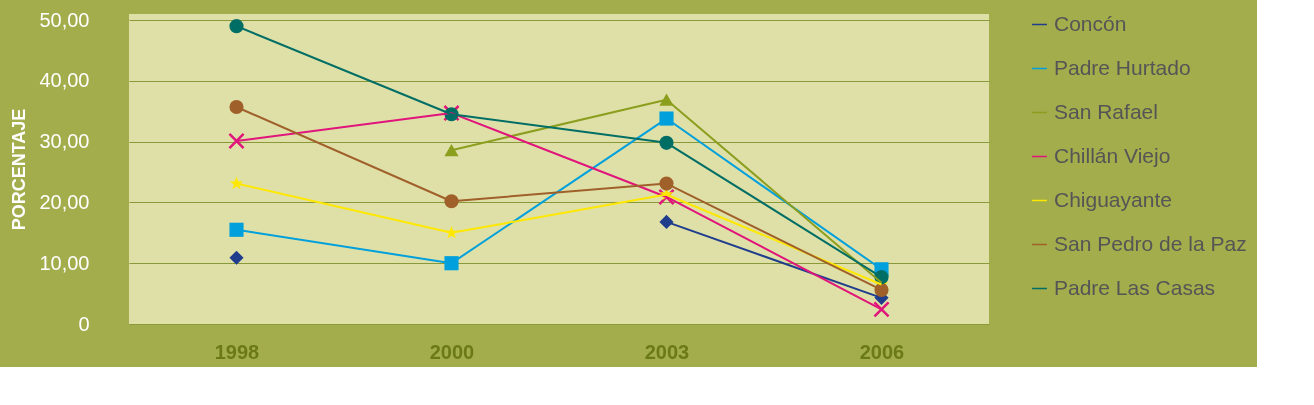 Image resolution: width=1314 pixels, height=405 pixels. What do you see at coordinates (1090, 23) in the screenshot?
I see `legend-label: Concón` at bounding box center [1090, 23].